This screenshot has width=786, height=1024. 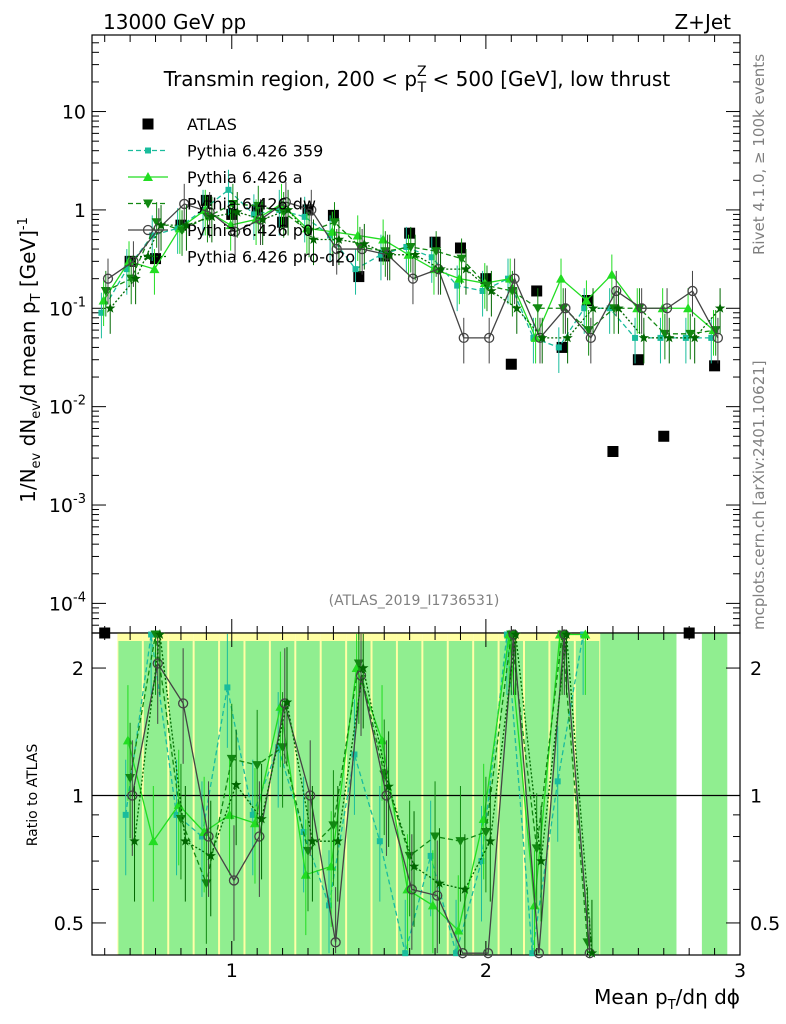 I want to click on legend-label: Pythia 6.426 p0, so click(x=250, y=230).